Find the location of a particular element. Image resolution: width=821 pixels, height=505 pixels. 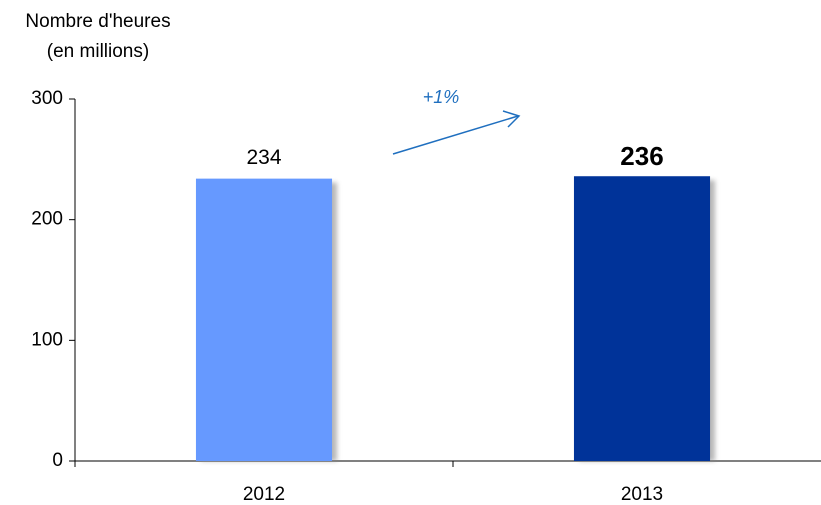

y-tick-label: 300 is located at coordinates (47, 98).